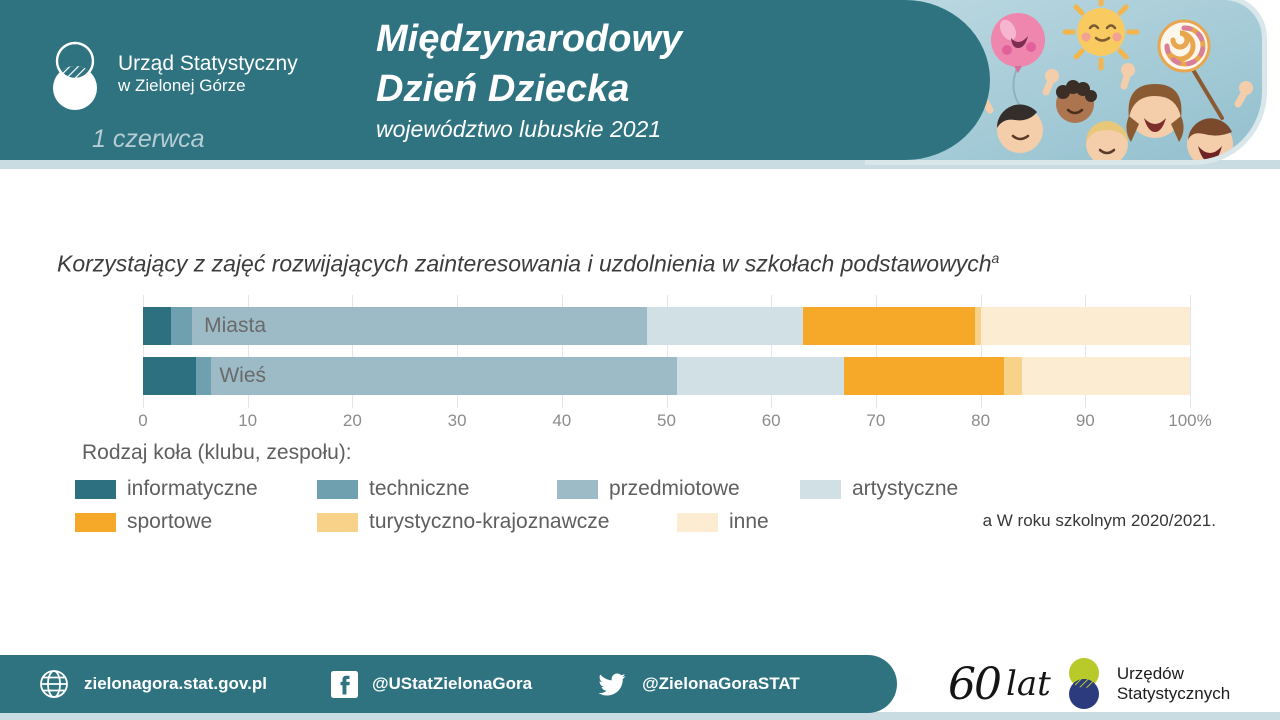 This screenshot has width=1280, height=720. Describe the element at coordinates (1190, 420) in the screenshot. I see `x-tick-label: 100%` at that location.